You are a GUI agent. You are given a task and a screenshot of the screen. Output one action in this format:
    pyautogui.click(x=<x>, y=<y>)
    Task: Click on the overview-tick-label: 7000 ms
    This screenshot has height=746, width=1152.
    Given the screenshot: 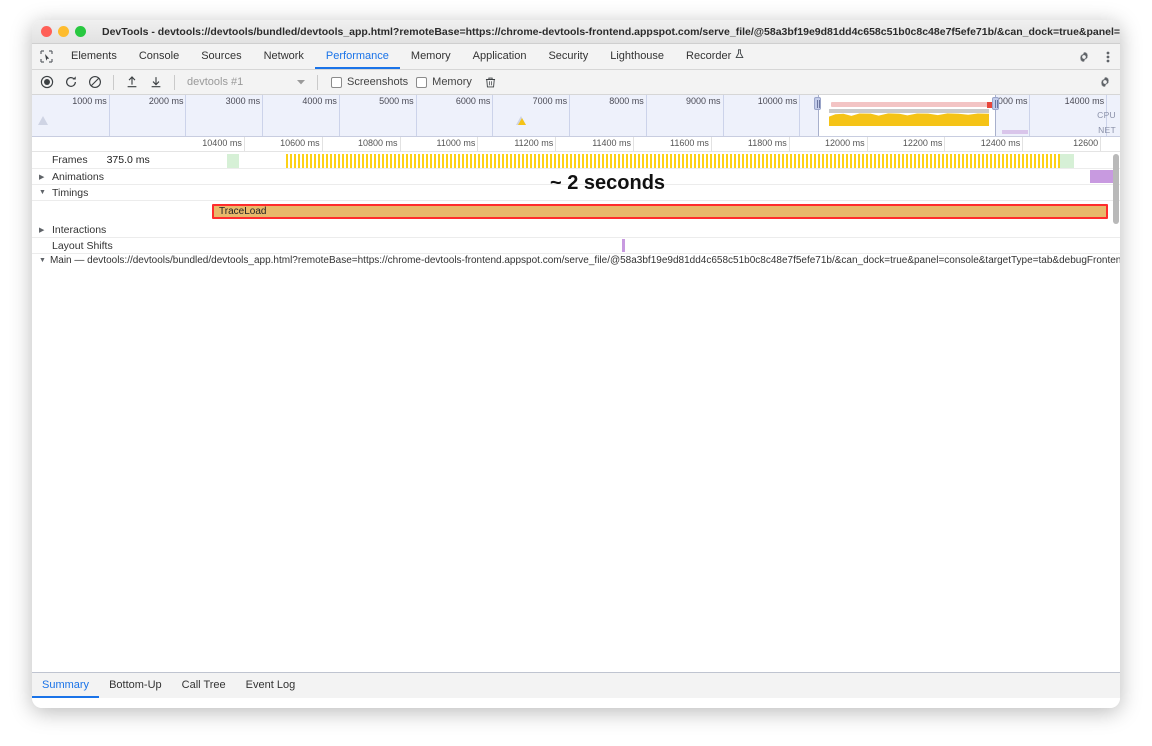 What is the action you would take?
    pyautogui.click(x=550, y=101)
    